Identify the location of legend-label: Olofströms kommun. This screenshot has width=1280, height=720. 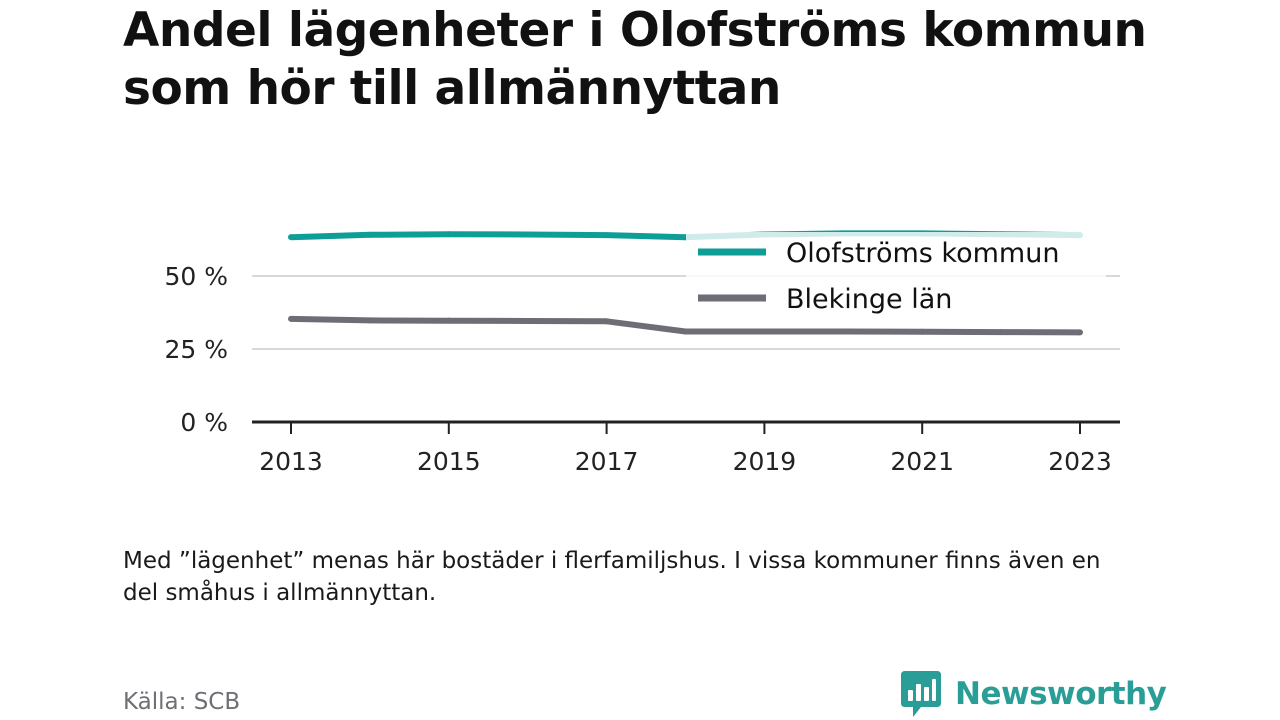
(922, 253).